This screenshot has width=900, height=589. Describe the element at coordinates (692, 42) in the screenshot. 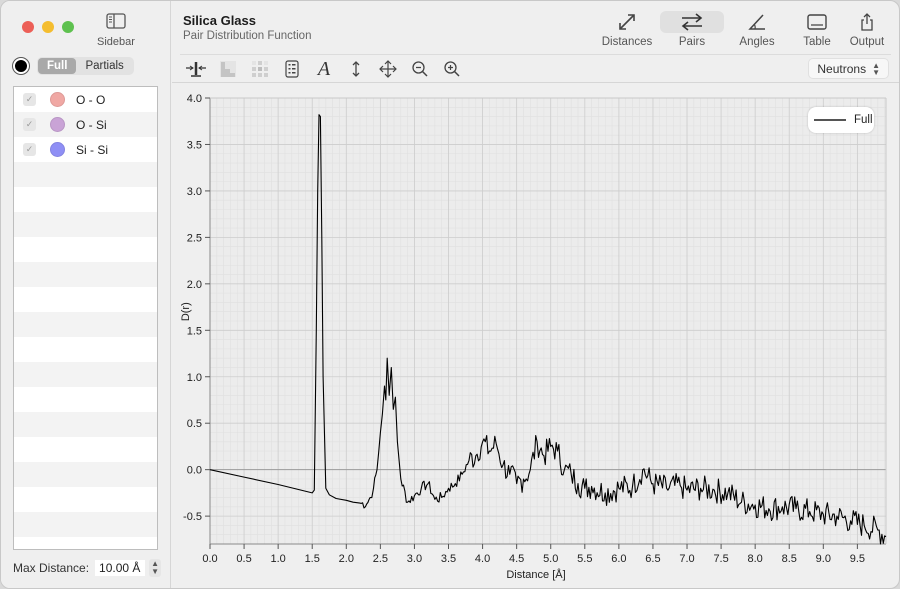

I see `pairs-label: Pairs` at that location.